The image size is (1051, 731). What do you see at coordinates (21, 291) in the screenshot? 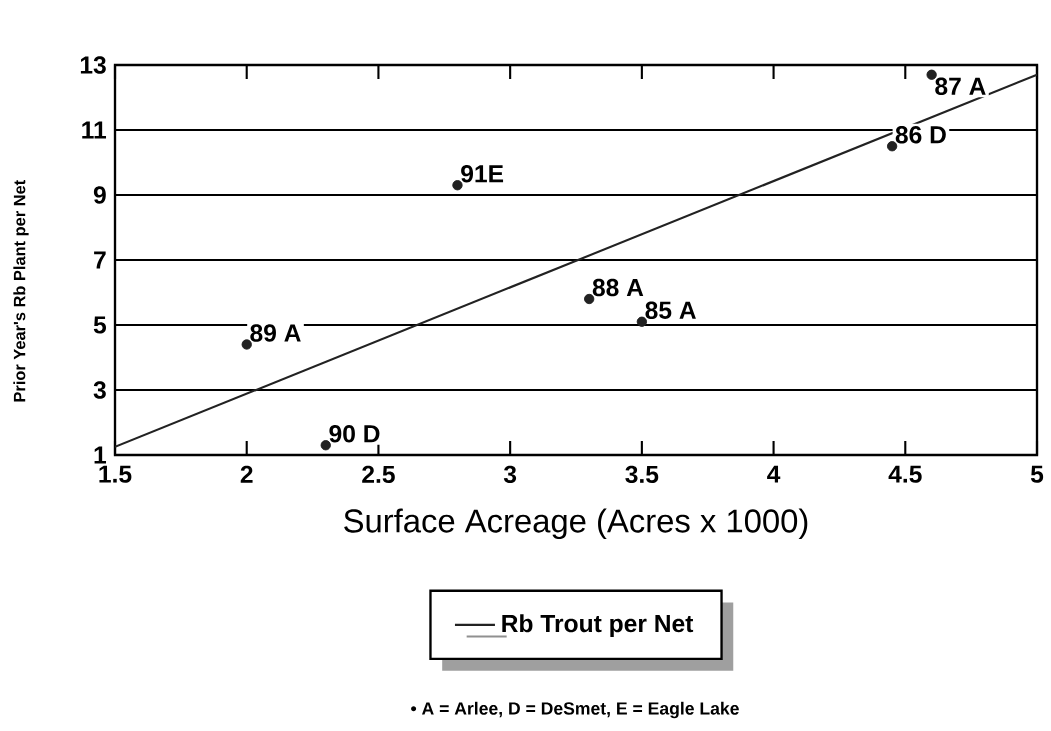
I see `y-axis-title: Prior Year's Rb Plant per Net` at bounding box center [21, 291].